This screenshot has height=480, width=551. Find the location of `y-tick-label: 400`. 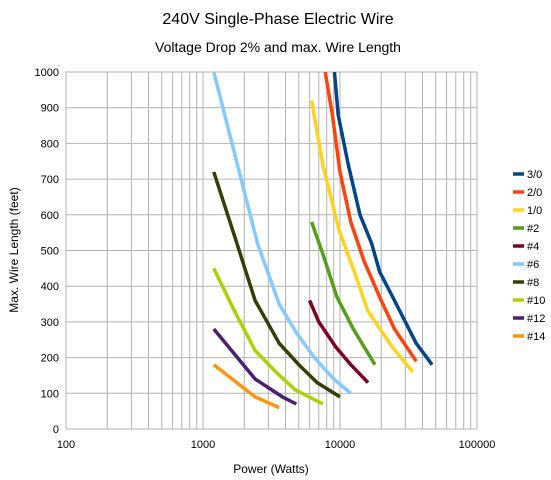

y-tick-label: 400 is located at coordinates (50, 287).